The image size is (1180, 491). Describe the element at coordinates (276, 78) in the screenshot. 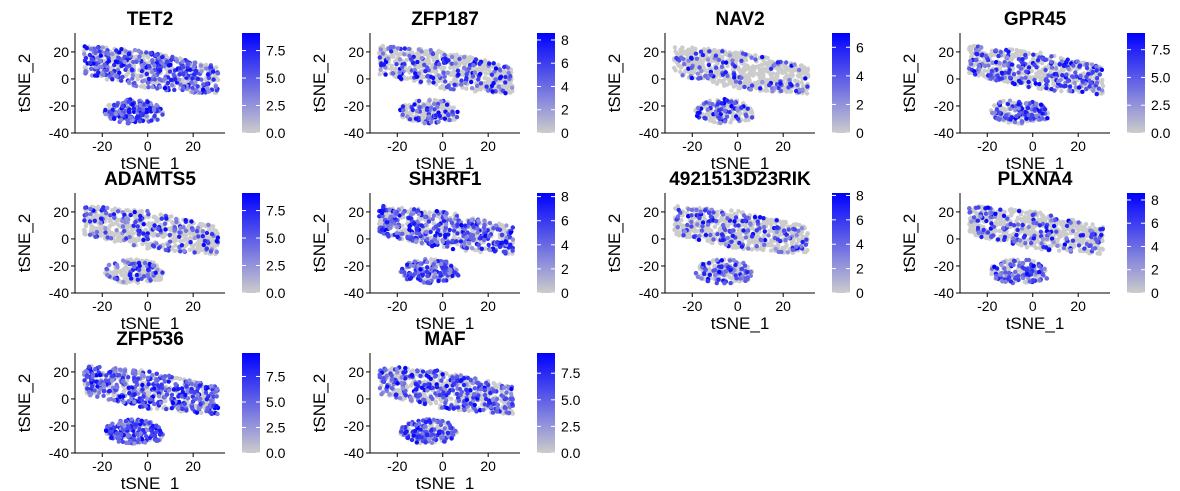

I see `colorbar-tick-label: 5.0` at that location.